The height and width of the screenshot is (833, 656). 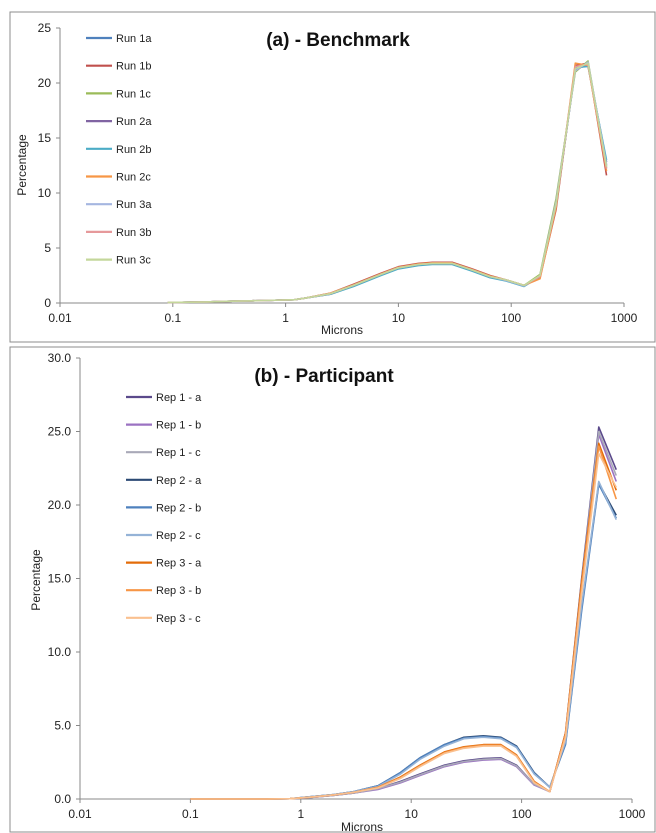 What do you see at coordinates (133, 67) in the screenshot?
I see `panel-a-legend-label: Run 1b` at bounding box center [133, 67].